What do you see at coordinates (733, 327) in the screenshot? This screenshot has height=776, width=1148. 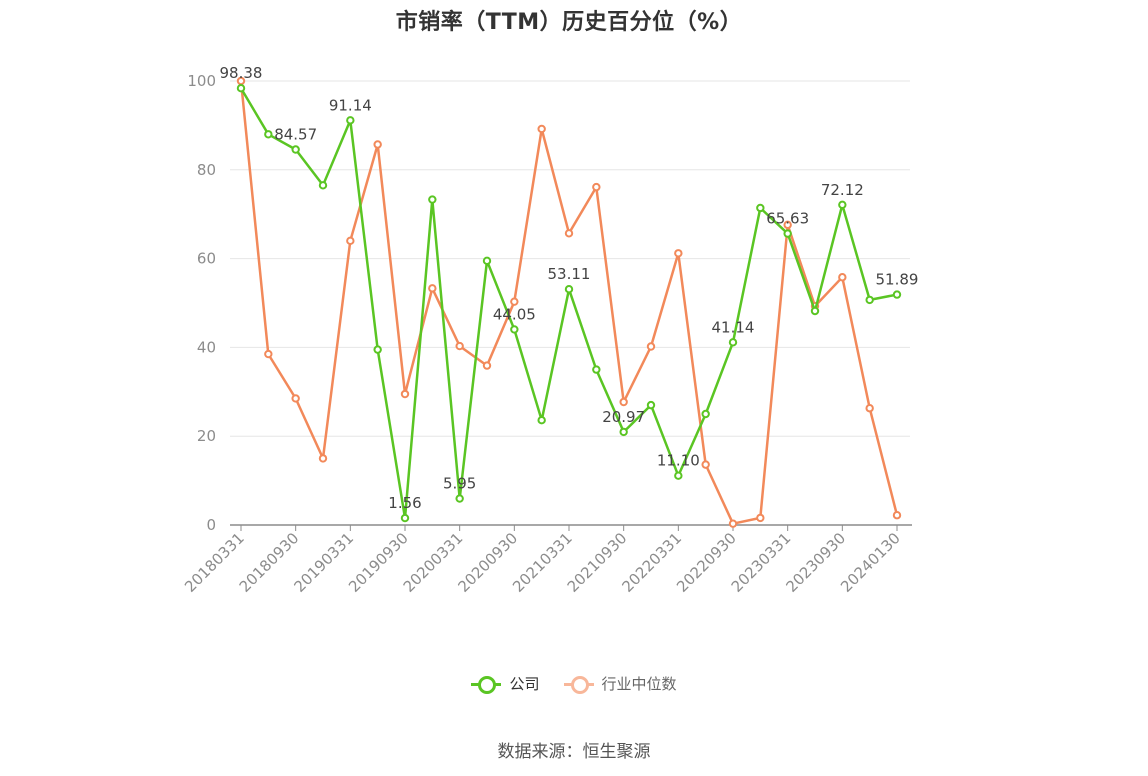 I see `data-label: 41.14` at bounding box center [733, 327].